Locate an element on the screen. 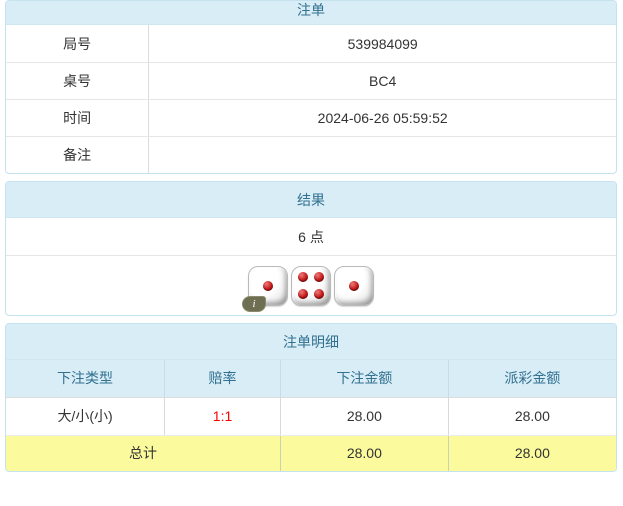 This screenshot has width=623, height=506. odds-cell: 1:1 is located at coordinates (222, 416).